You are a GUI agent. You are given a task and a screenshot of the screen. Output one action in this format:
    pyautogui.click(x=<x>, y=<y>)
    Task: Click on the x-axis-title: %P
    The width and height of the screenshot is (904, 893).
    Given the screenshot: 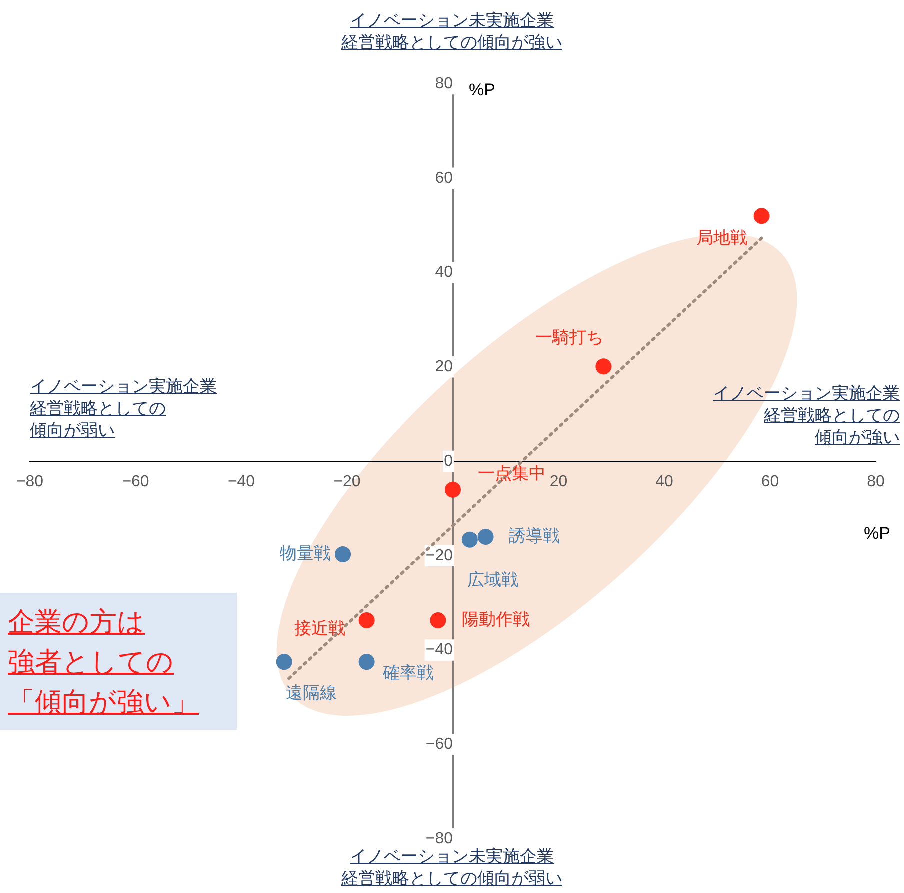 What is the action you would take?
    pyautogui.click(x=877, y=534)
    